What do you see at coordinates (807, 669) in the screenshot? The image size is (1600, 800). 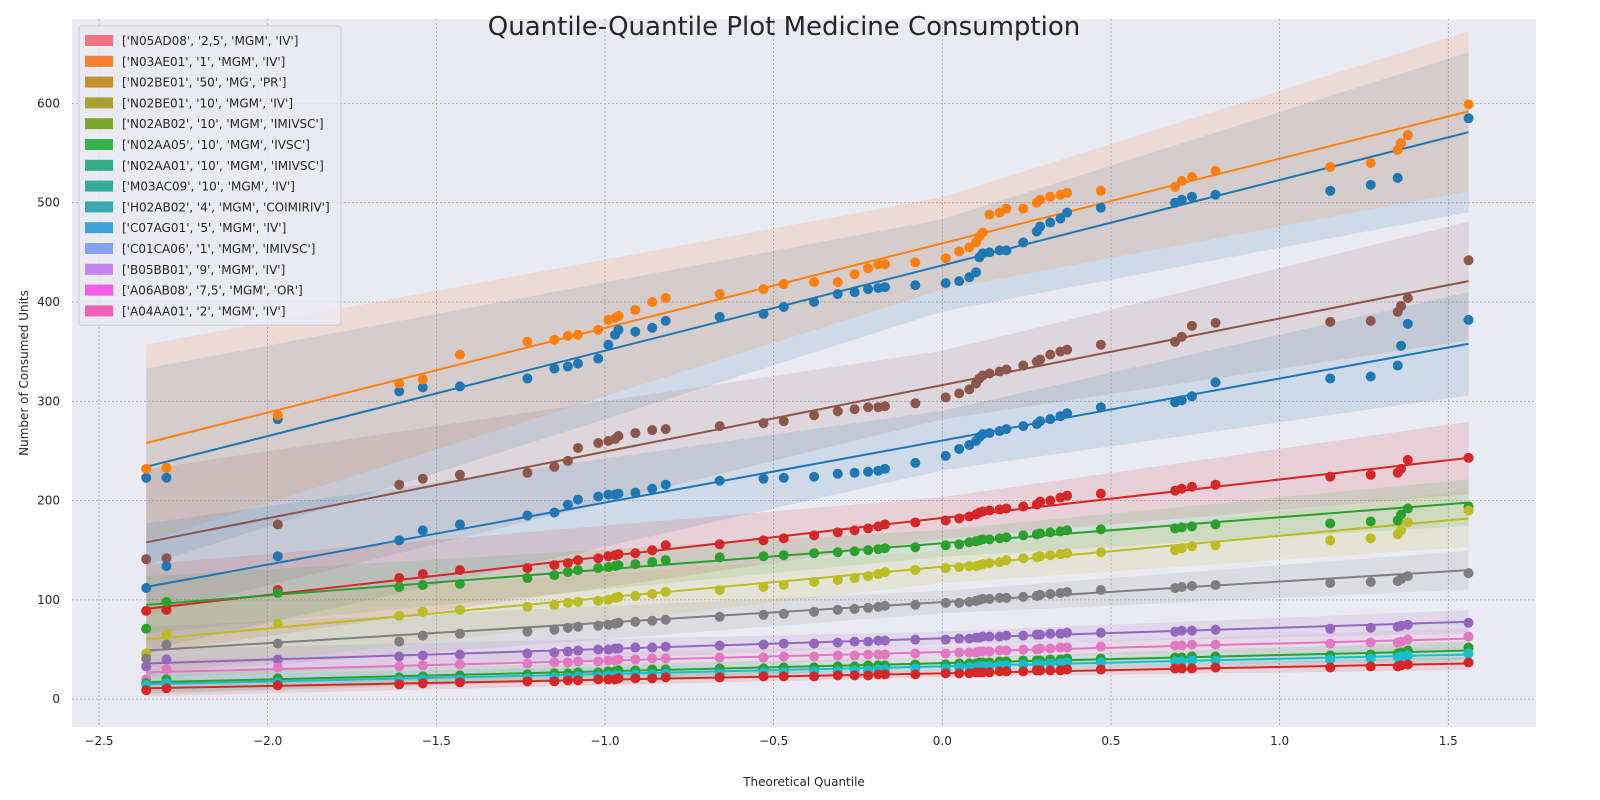 I see `fit-line` at bounding box center [807, 669].